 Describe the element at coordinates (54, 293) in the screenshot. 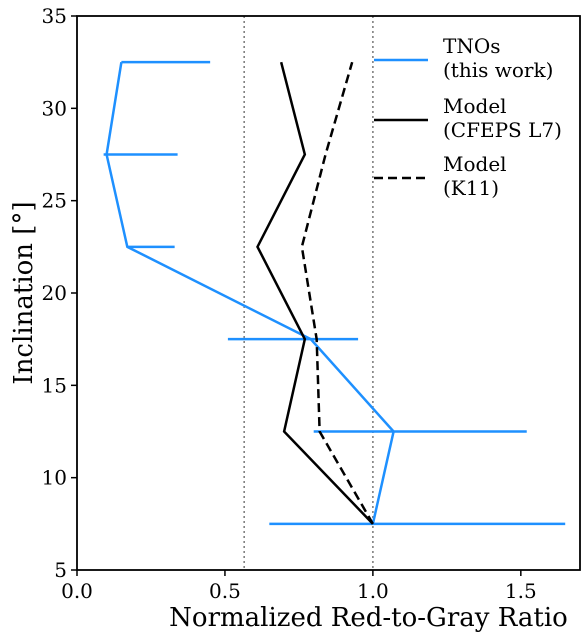

I see `y-tick-label-3: 20` at that location.